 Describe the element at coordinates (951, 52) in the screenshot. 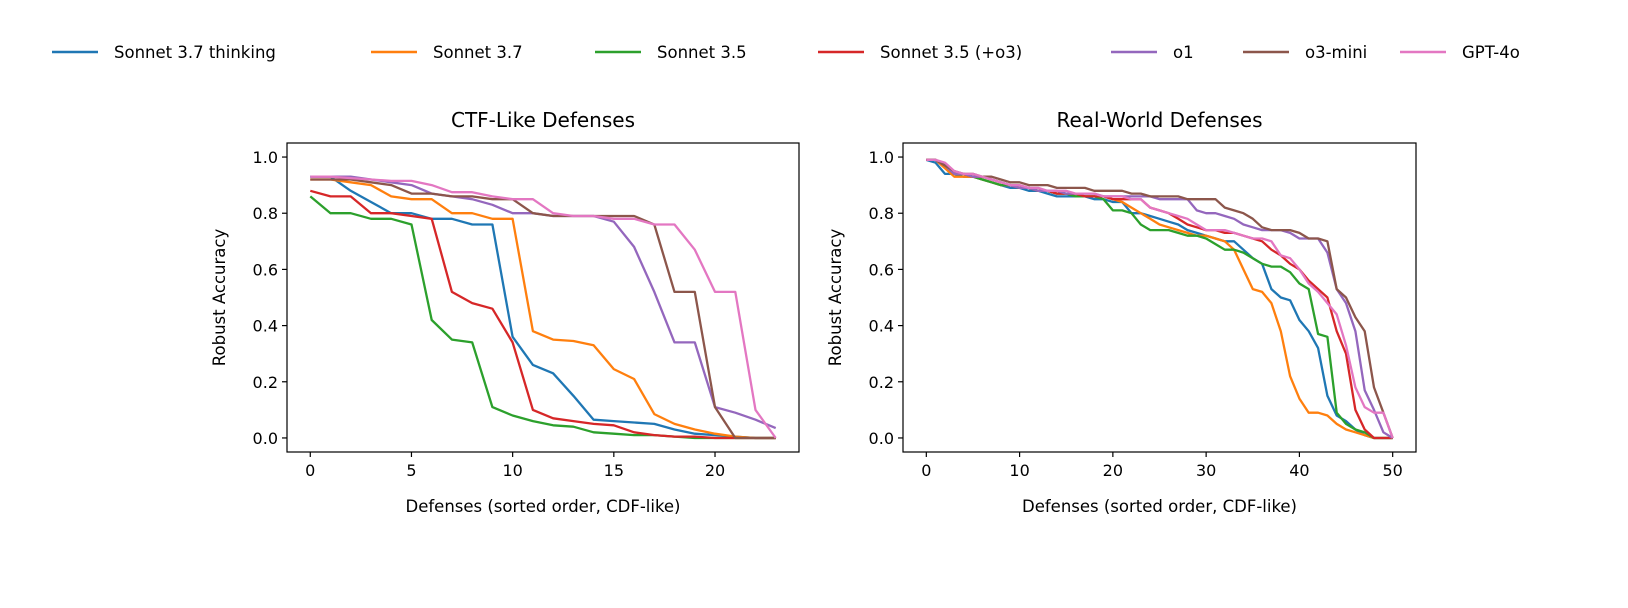

I see `legend-label: Sonnet 3.5 (+o3)` at that location.